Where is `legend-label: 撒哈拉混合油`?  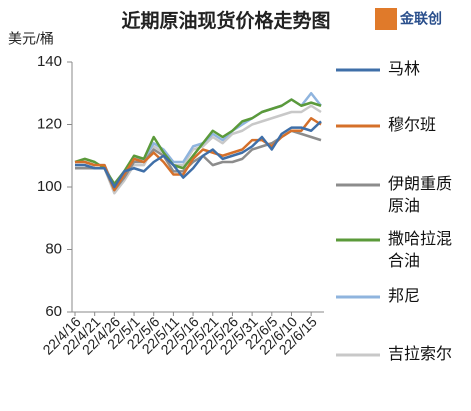 legend-label: 撒哈拉混合油 is located at coordinates (420, 250).